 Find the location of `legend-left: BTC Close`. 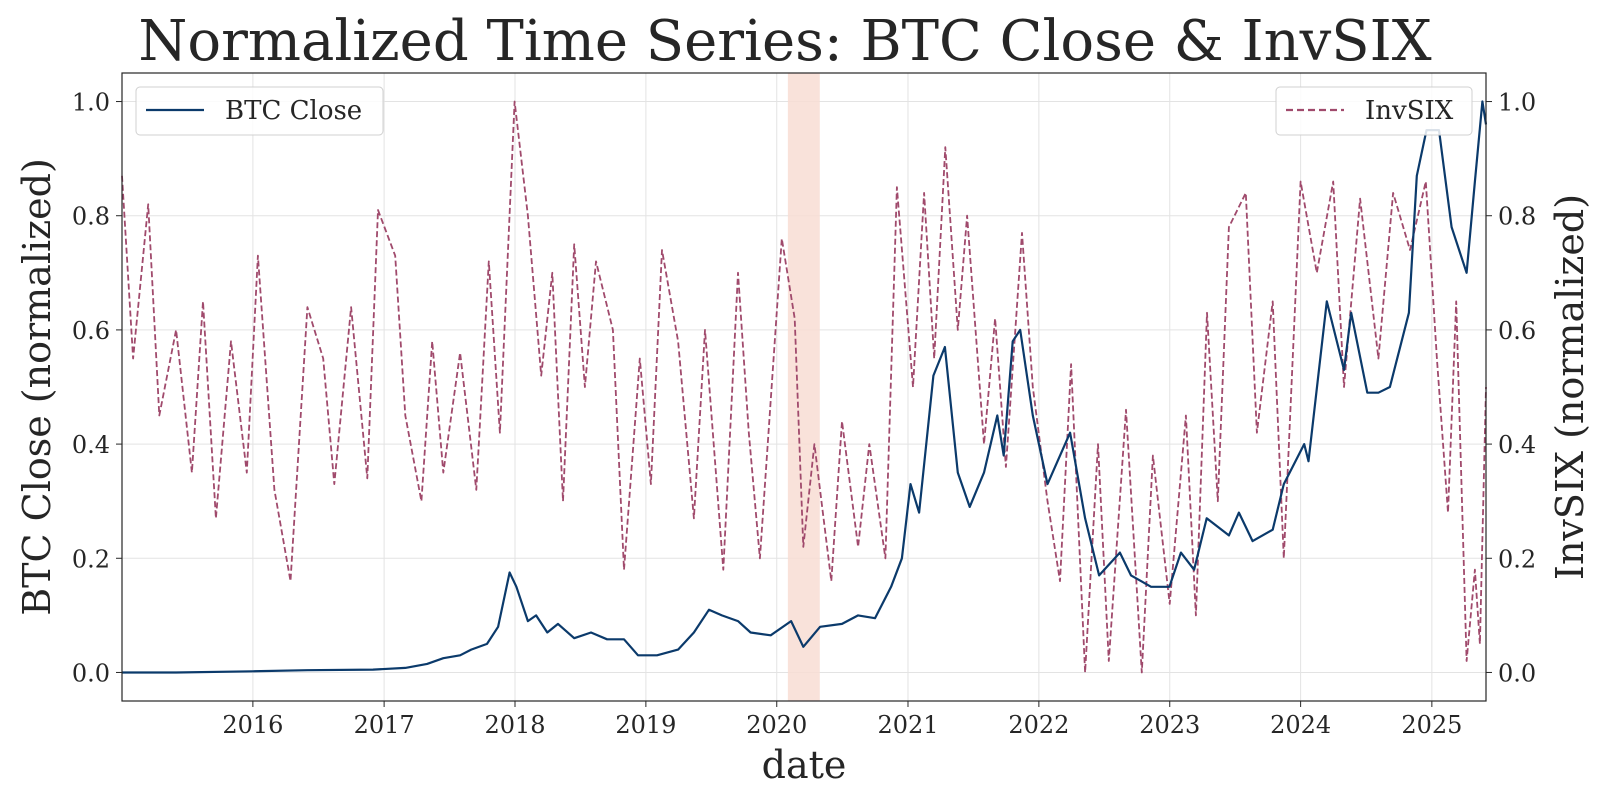

legend-left: BTC Close is located at coordinates (259, 111).